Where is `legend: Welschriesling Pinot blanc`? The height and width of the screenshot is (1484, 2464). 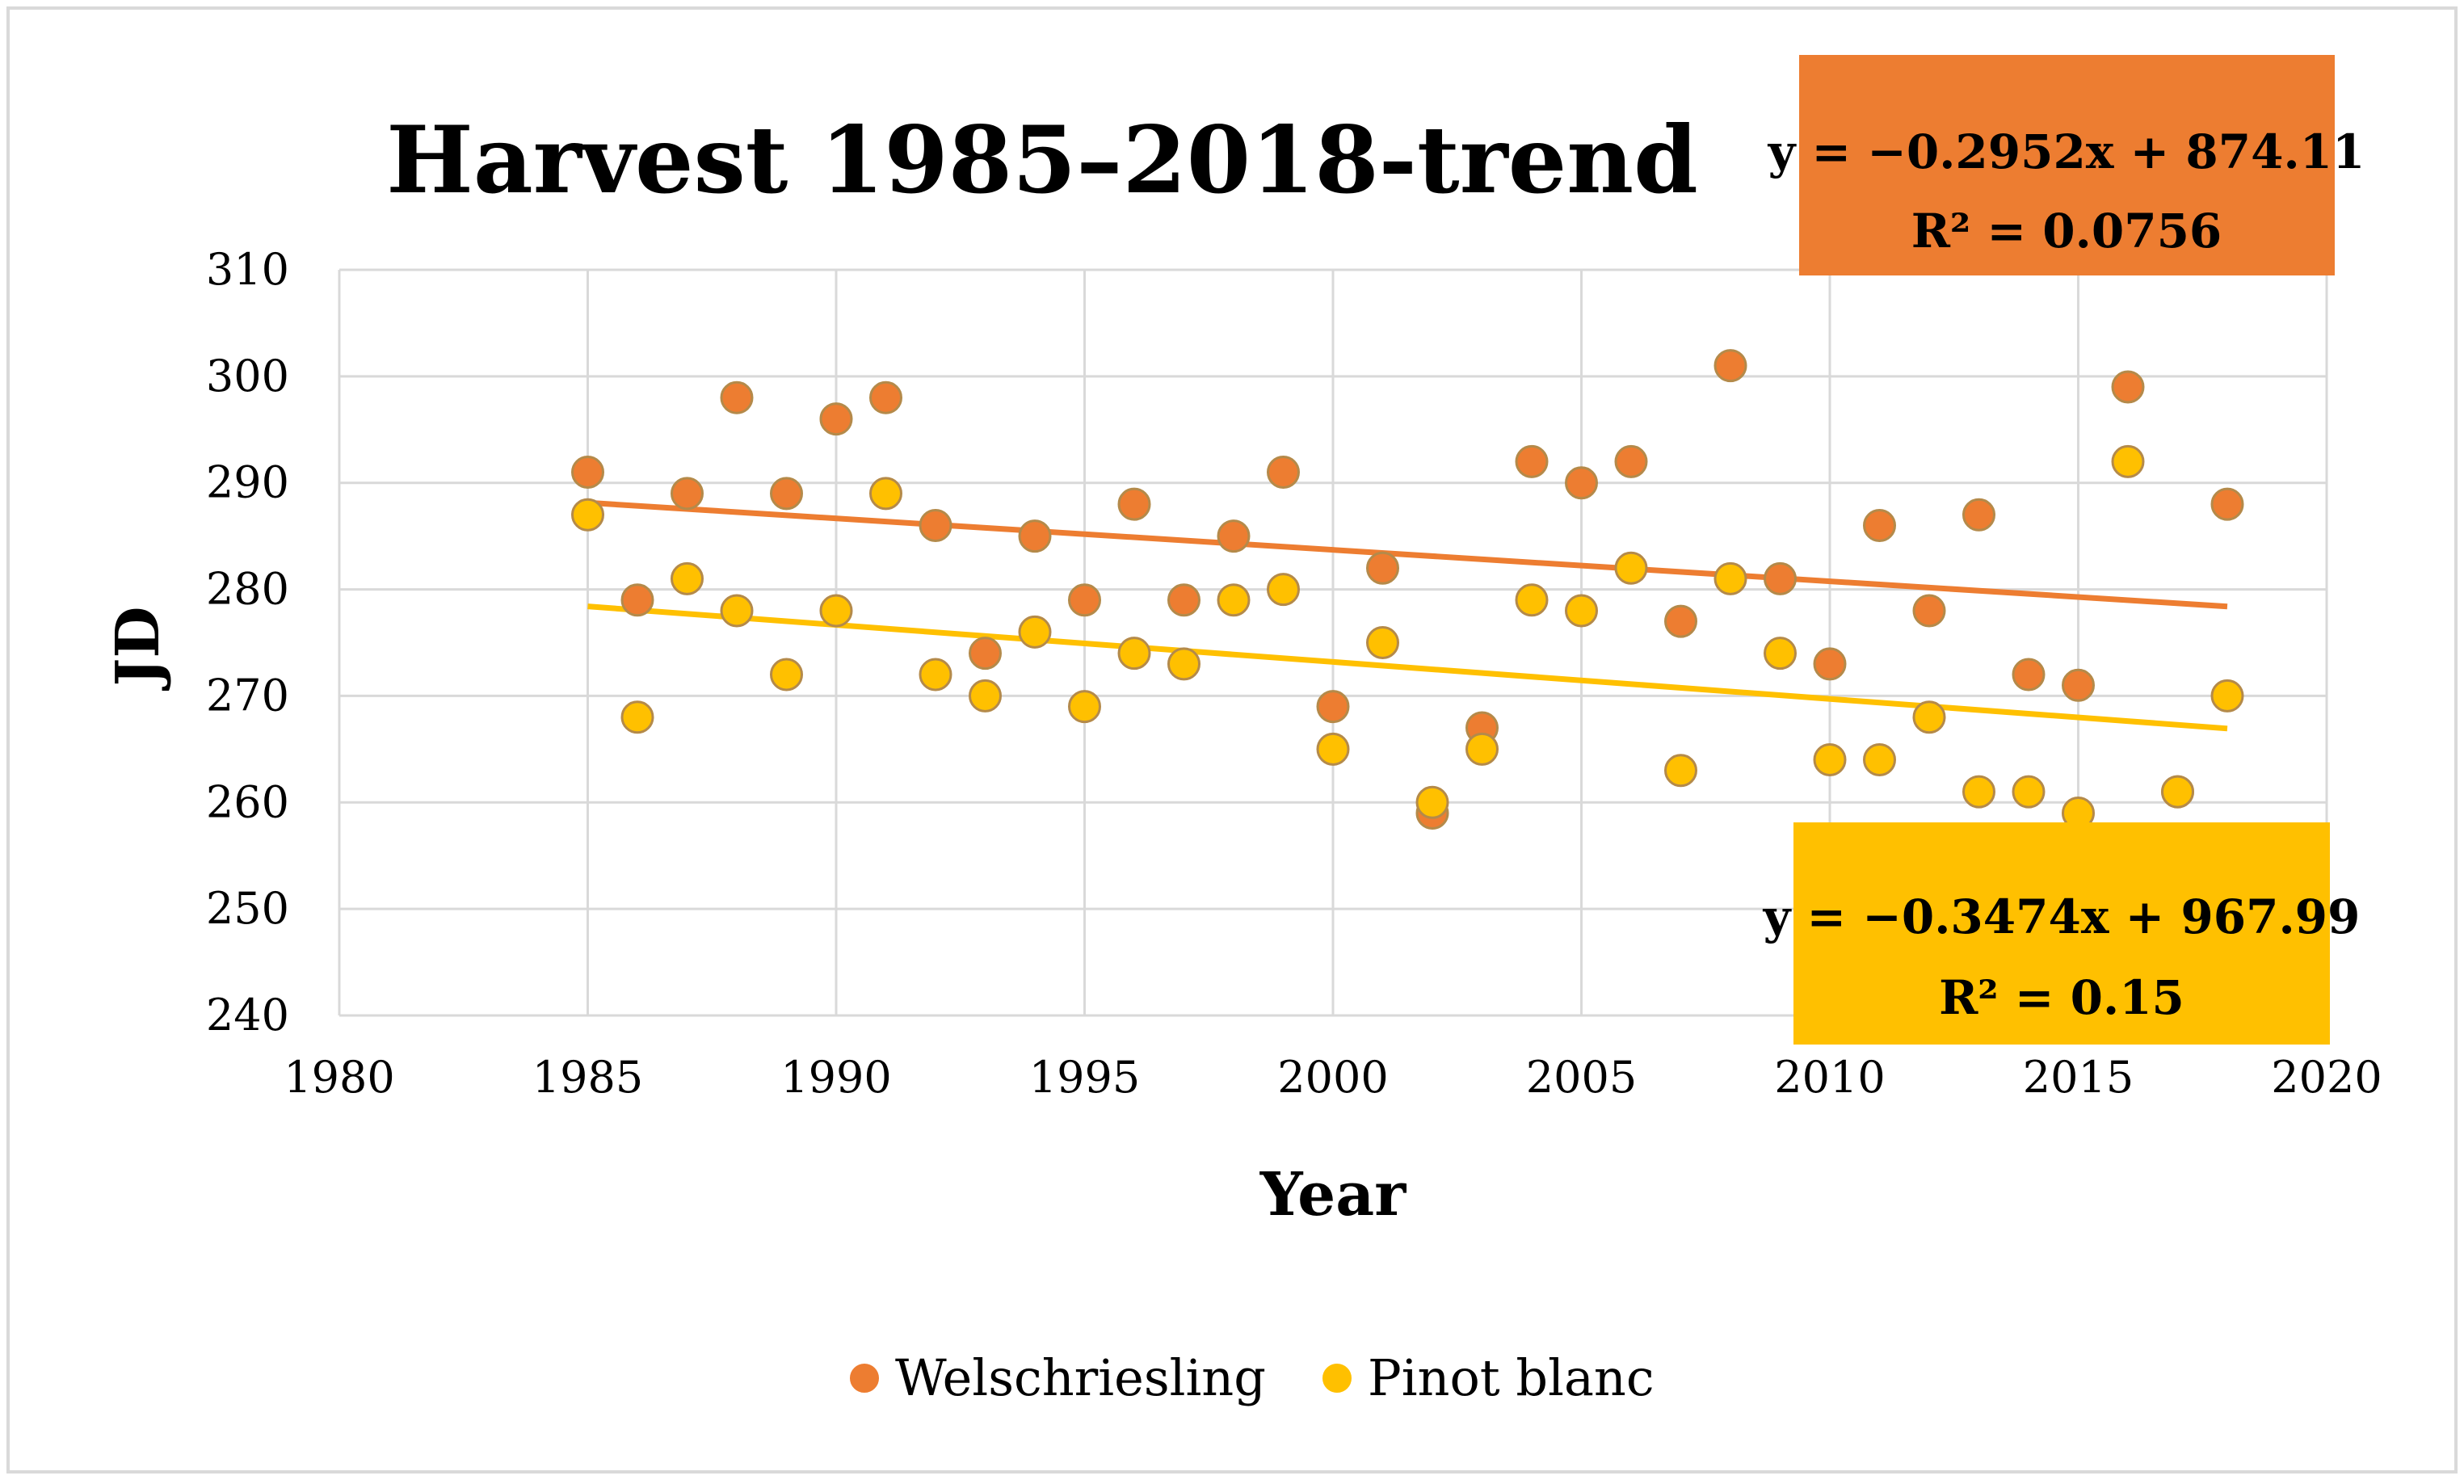 legend: Welschriesling Pinot blanc is located at coordinates (1252, 1377).